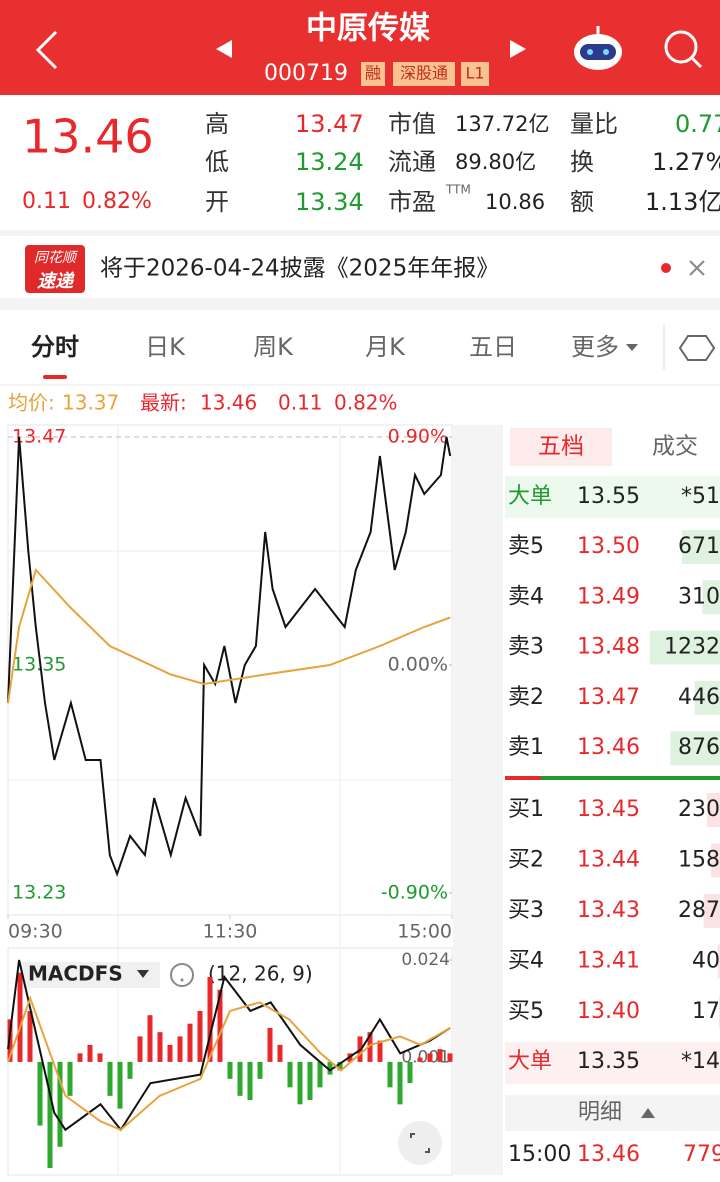 This screenshot has height=1182, width=720. What do you see at coordinates (368, 29) in the screenshot?
I see `stock-name: 中原传媒` at bounding box center [368, 29].